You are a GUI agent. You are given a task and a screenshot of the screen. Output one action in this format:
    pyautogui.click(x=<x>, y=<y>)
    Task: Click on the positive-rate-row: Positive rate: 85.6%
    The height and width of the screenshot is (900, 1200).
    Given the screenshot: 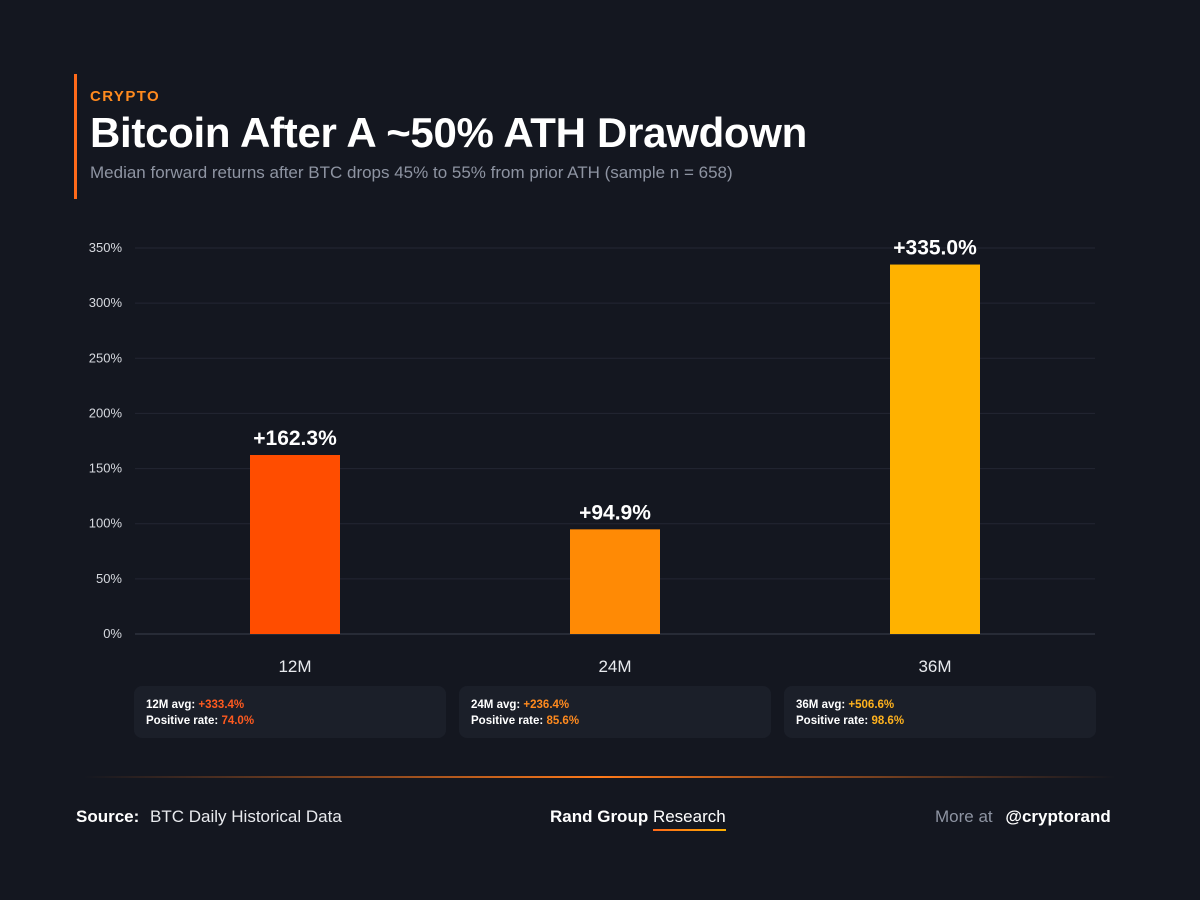 What is the action you would take?
    pyautogui.click(x=615, y=721)
    